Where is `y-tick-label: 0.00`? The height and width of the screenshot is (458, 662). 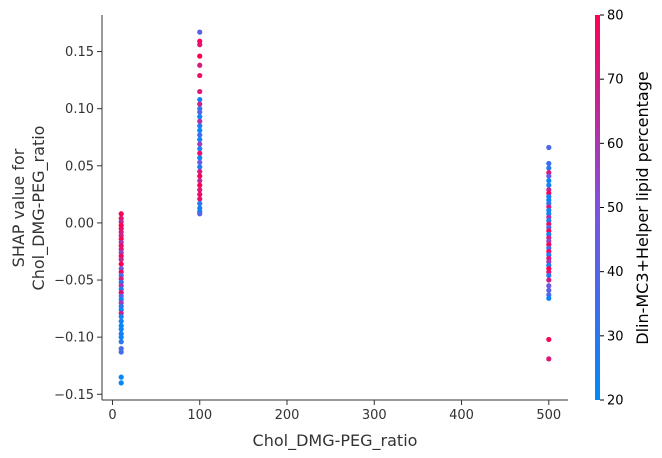 y-tick-label: 0.00 is located at coordinates (79, 223).